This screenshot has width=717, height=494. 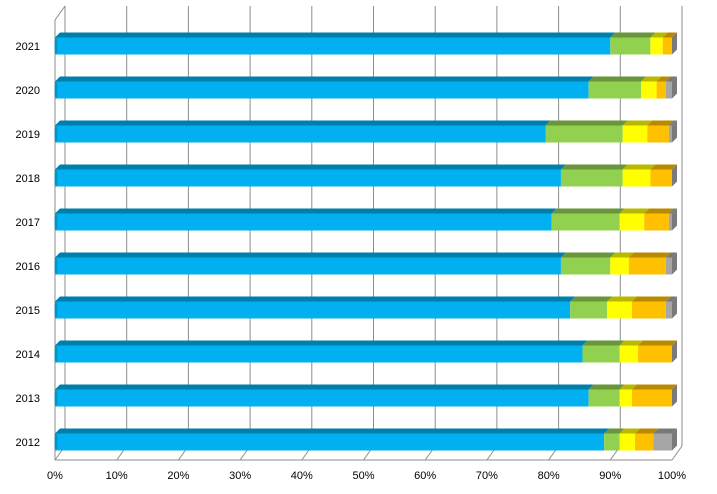 What do you see at coordinates (365, 395) in the screenshot?
I see `bar-2013` at bounding box center [365, 395].